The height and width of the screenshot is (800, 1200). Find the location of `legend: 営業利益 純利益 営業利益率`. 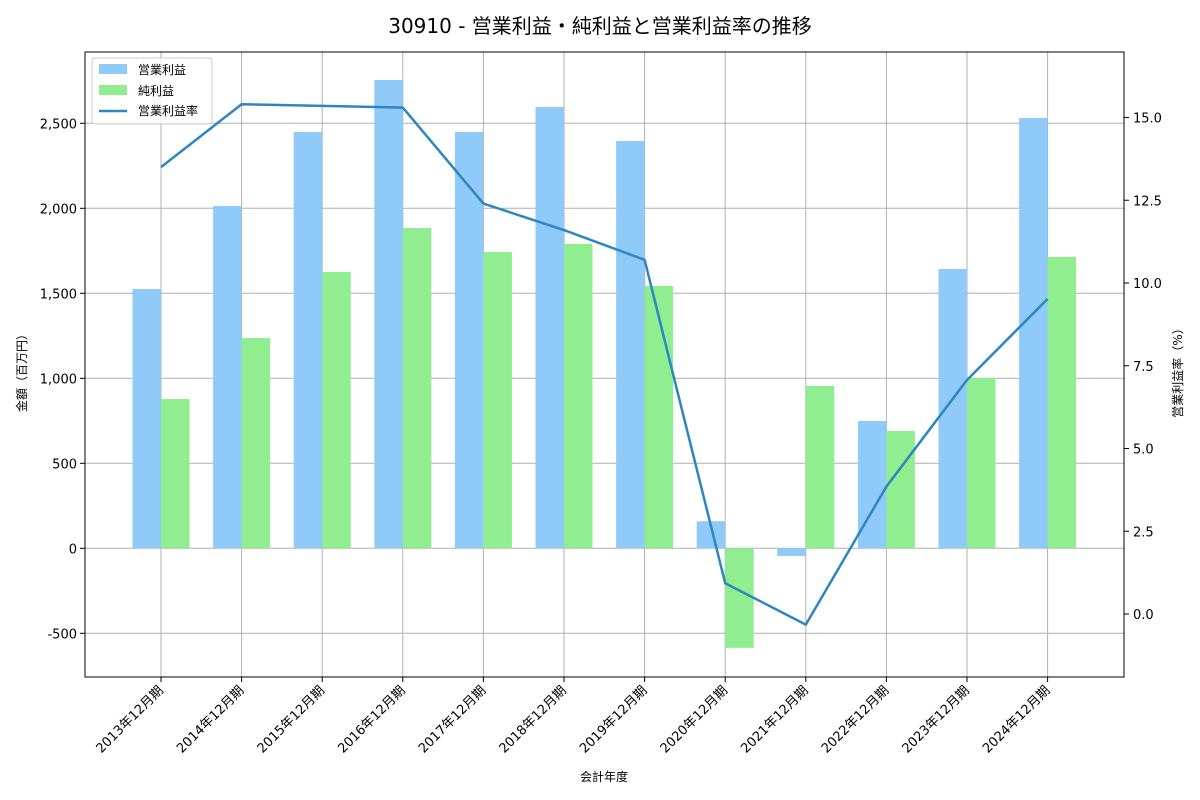

legend: 営業利益 純利益 営業利益率 is located at coordinates (152, 91).